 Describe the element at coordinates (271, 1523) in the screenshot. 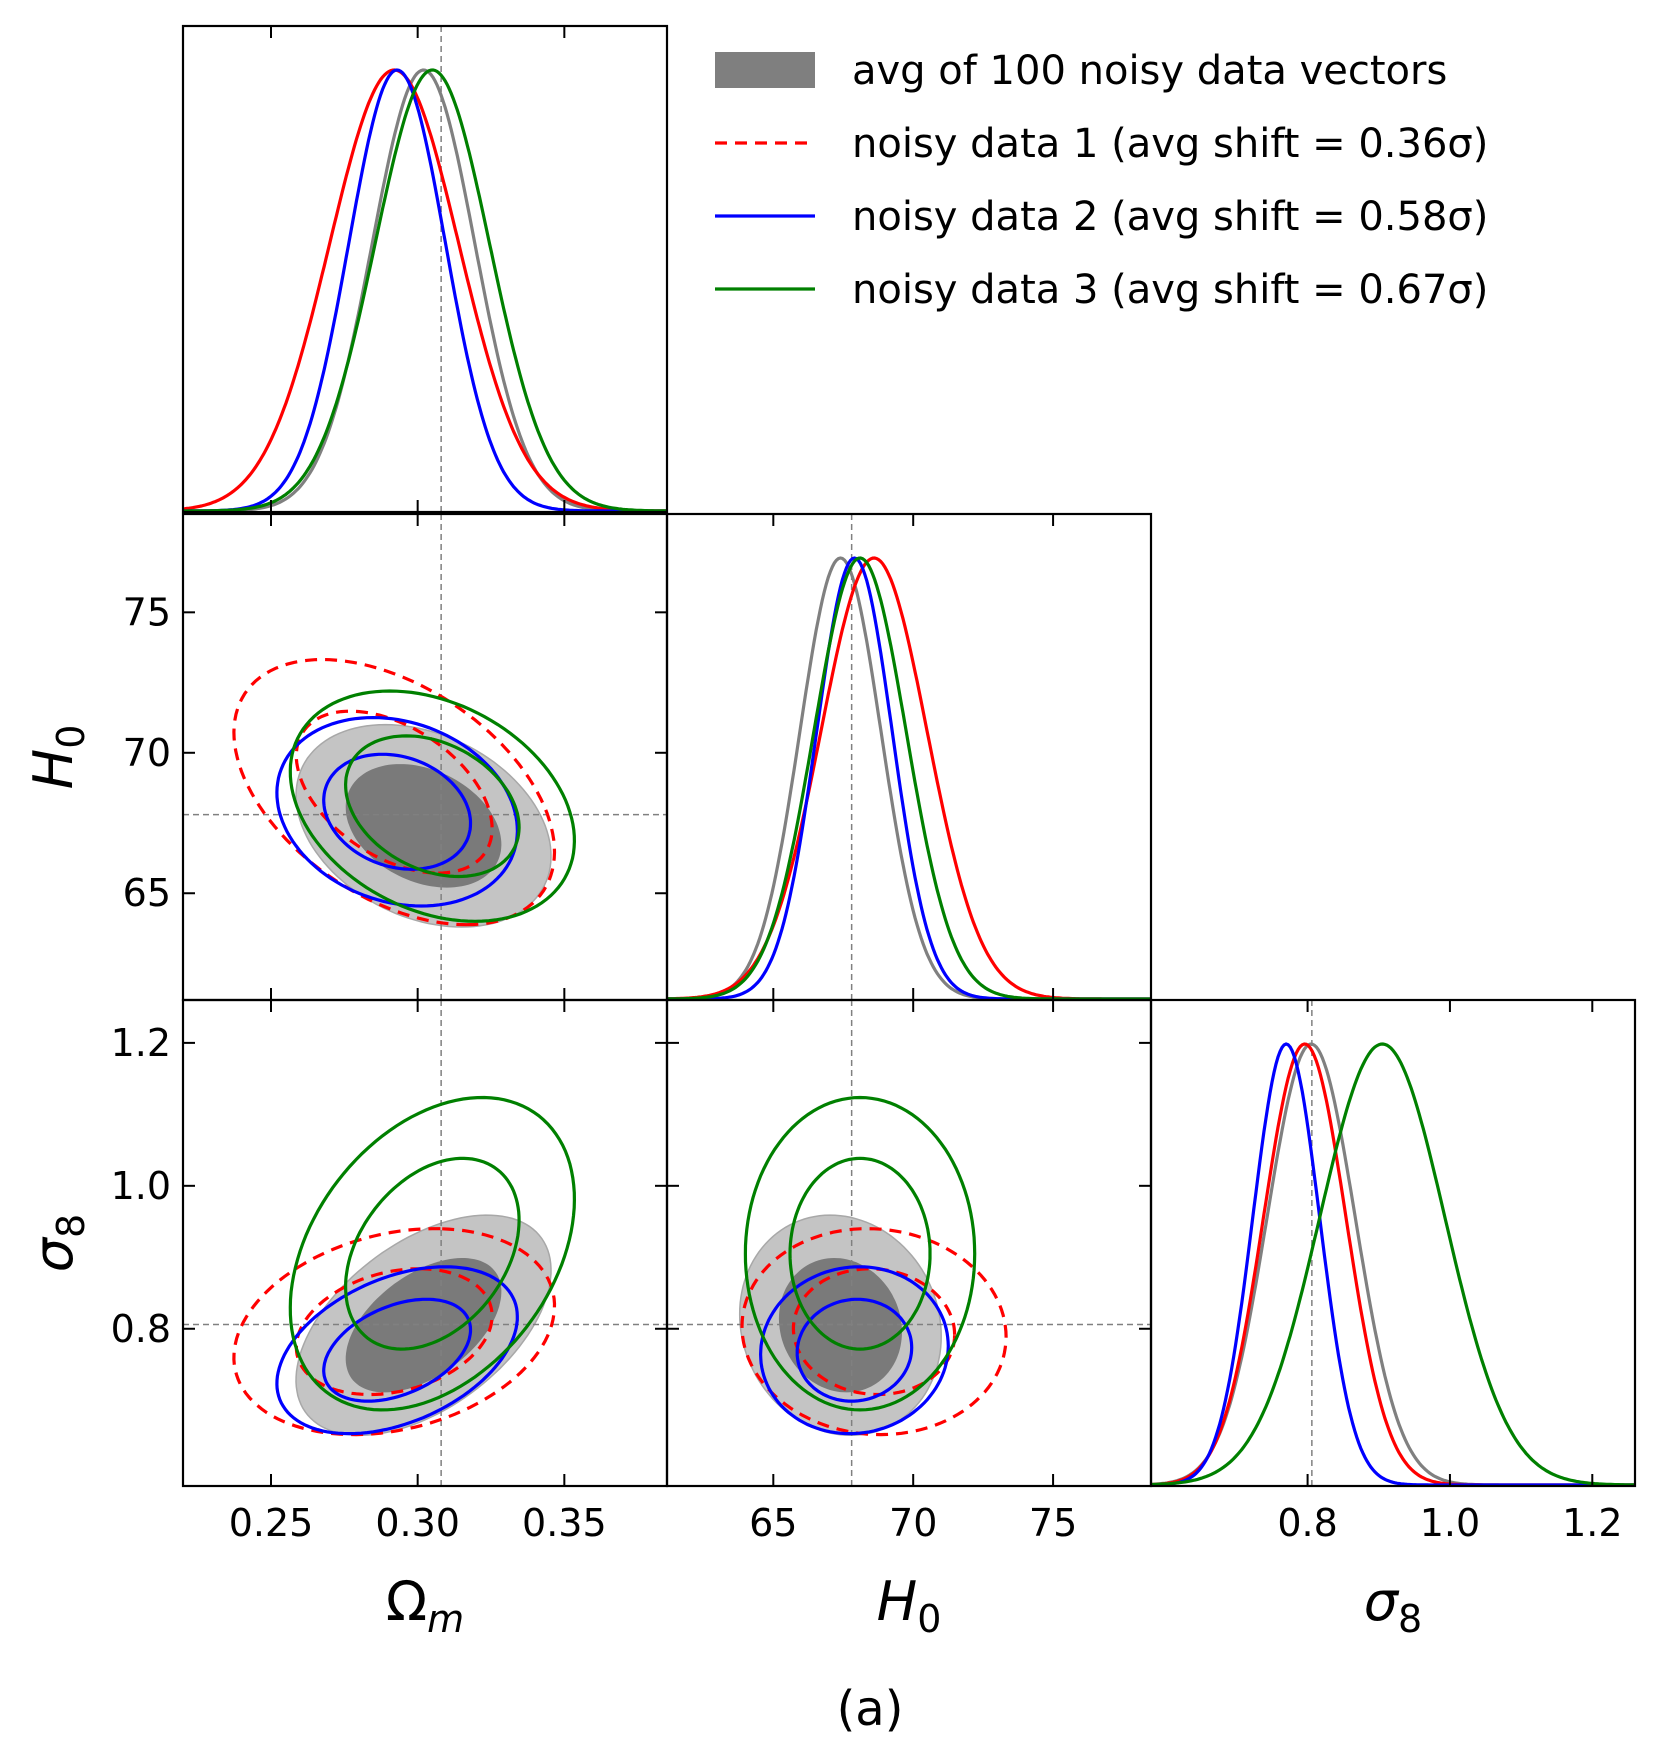

I see `x-tick-label-om: 0.25` at that location.